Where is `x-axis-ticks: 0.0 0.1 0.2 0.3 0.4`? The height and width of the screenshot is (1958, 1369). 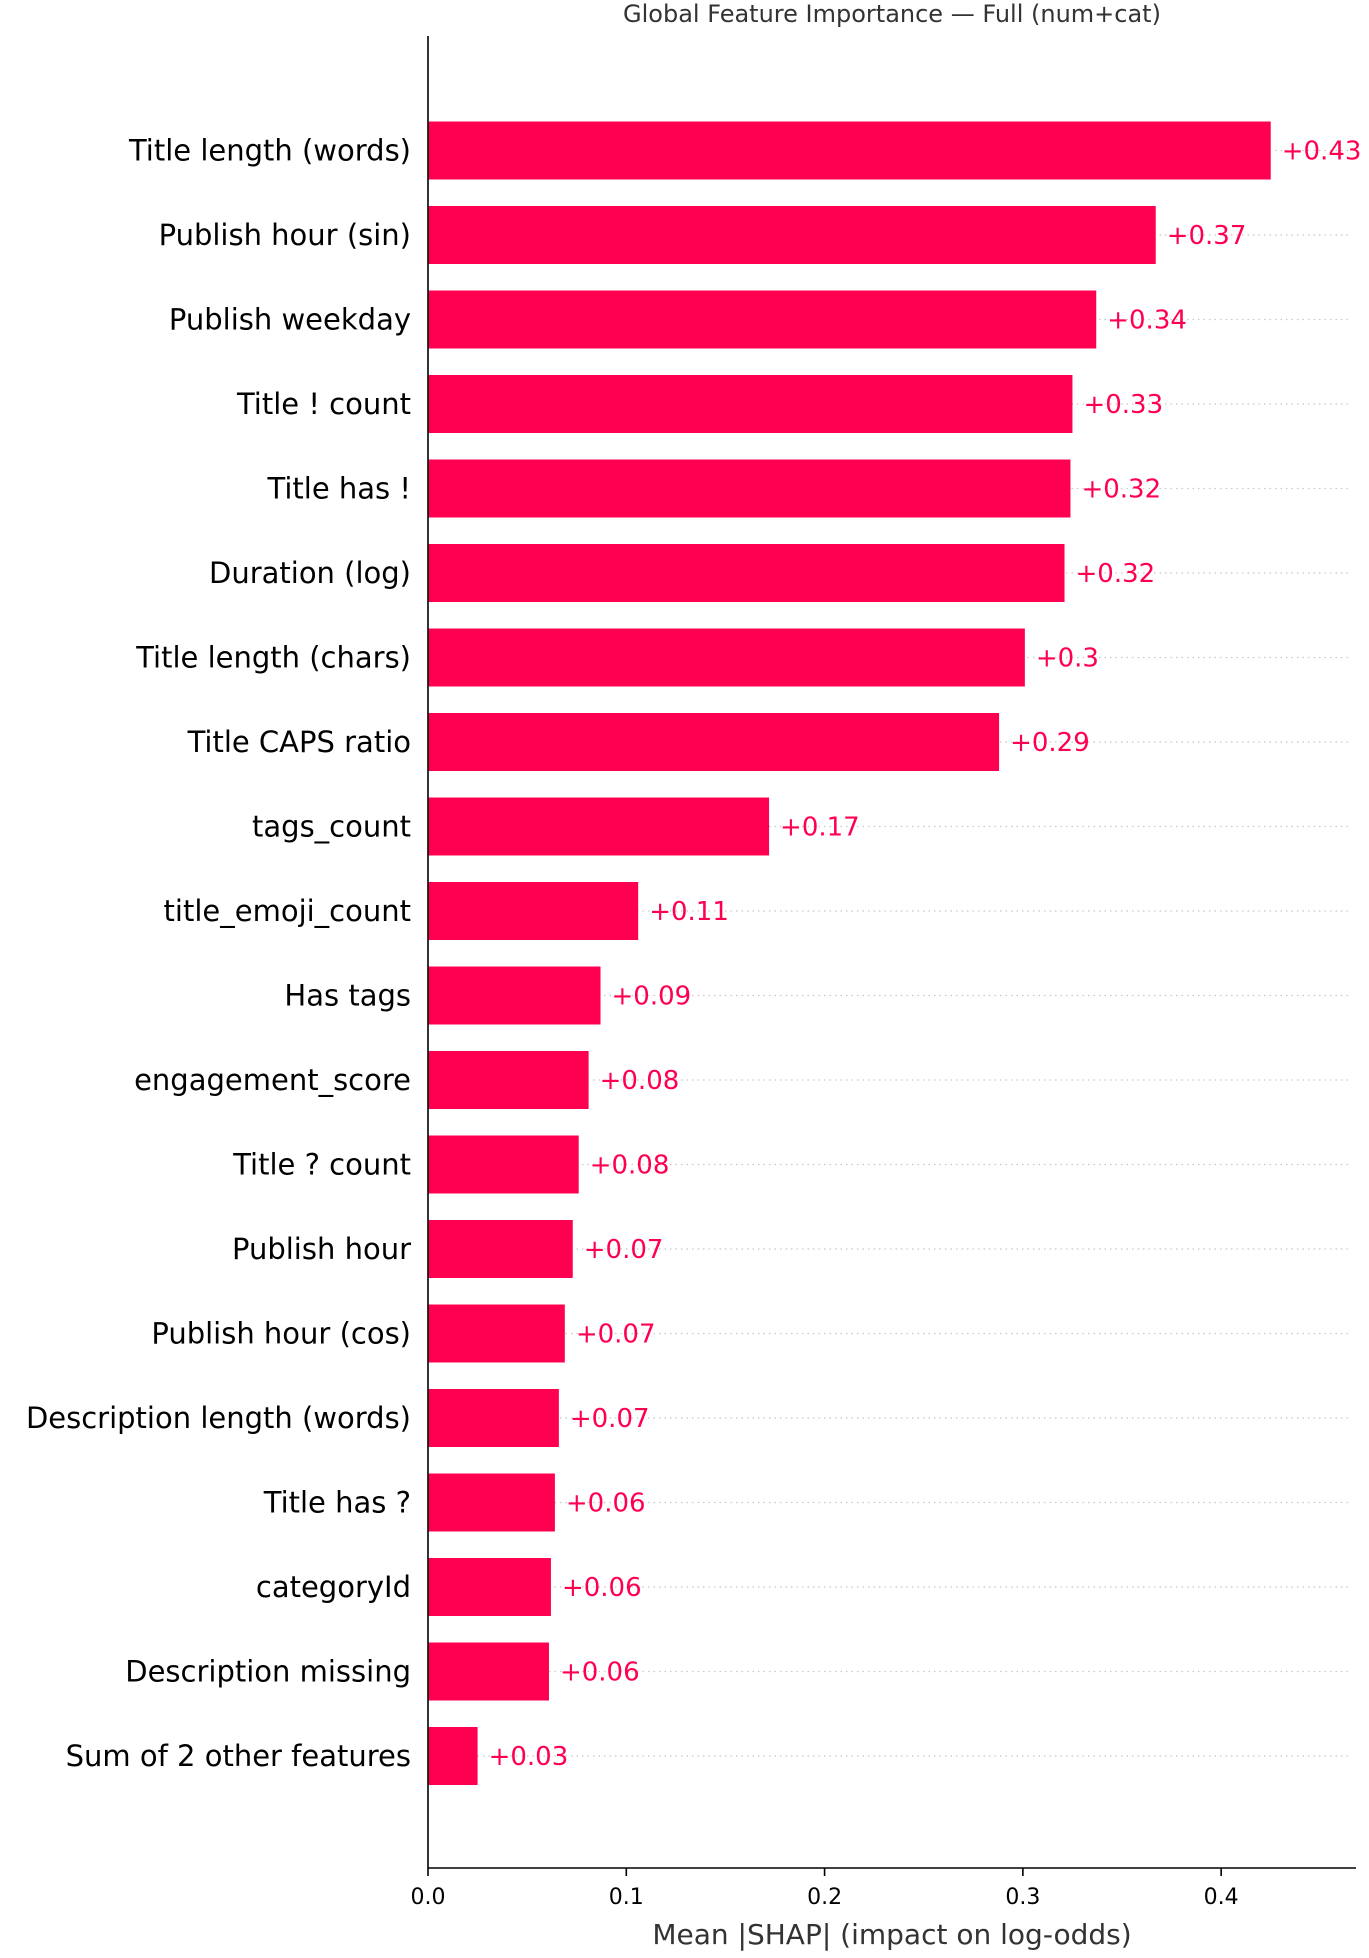
x-axis-ticks: 0.0 0.1 0.2 0.3 0.4 is located at coordinates (825, 1889).